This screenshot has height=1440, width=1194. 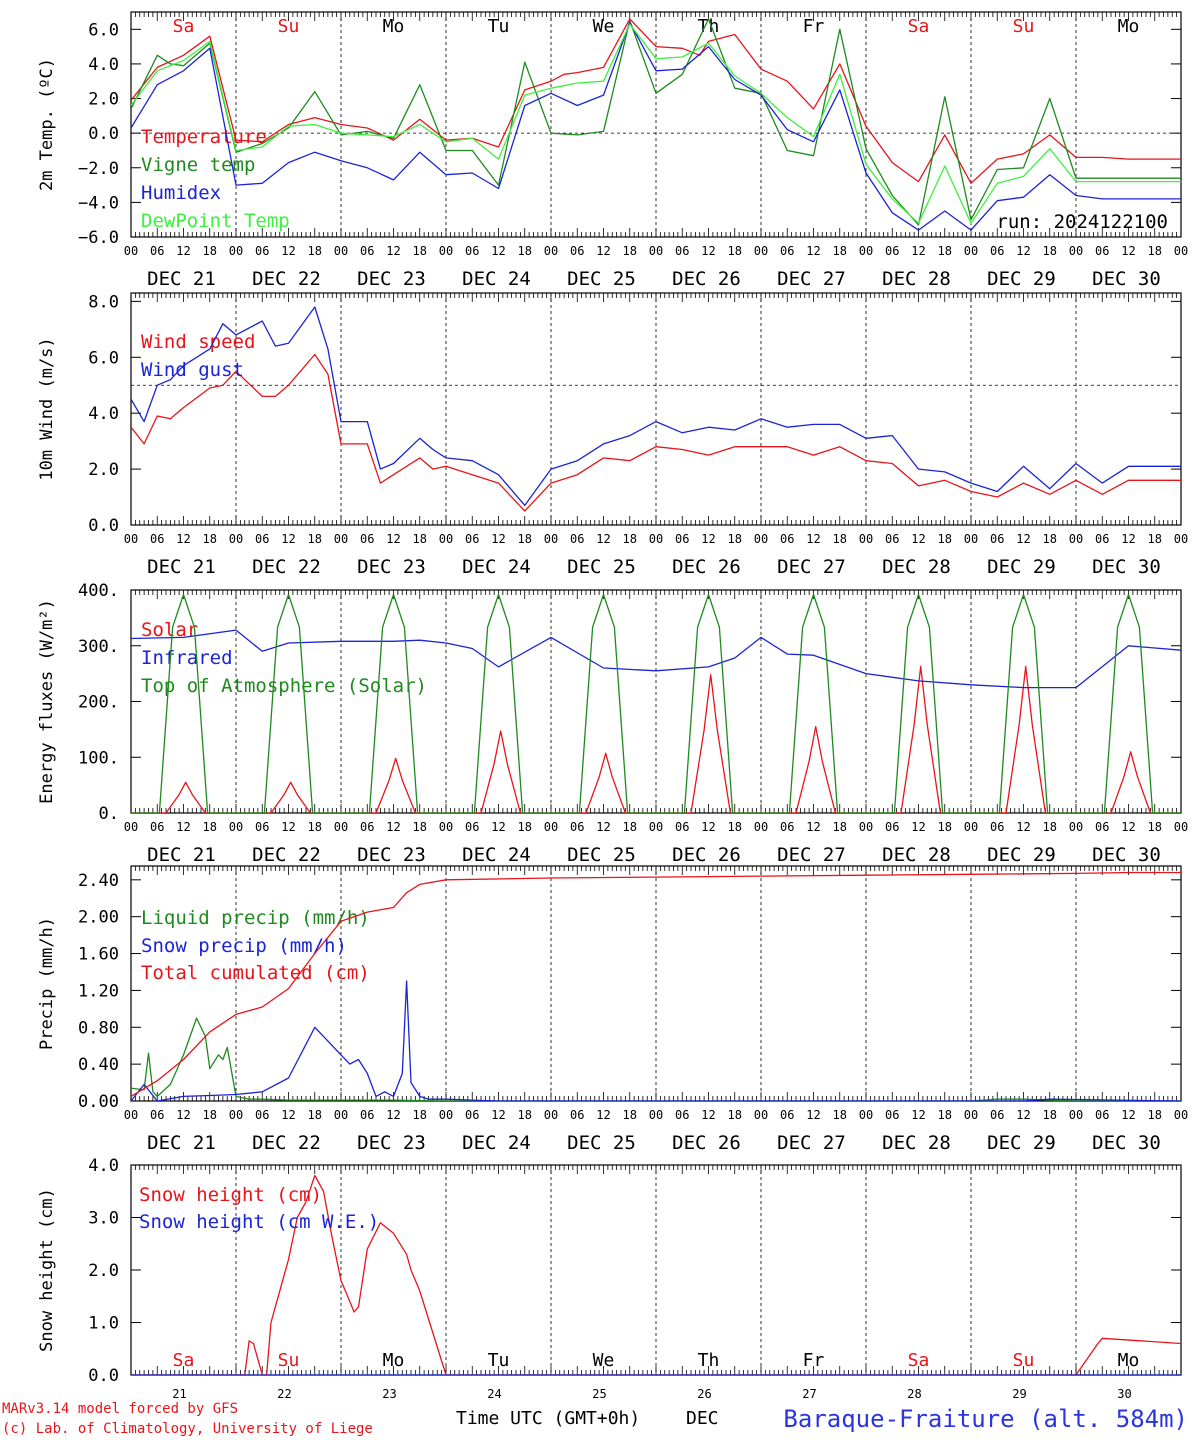 What do you see at coordinates (985, 1419) in the screenshot?
I see `station-name: Baraque-Fraiture (alt. 584m)` at bounding box center [985, 1419].